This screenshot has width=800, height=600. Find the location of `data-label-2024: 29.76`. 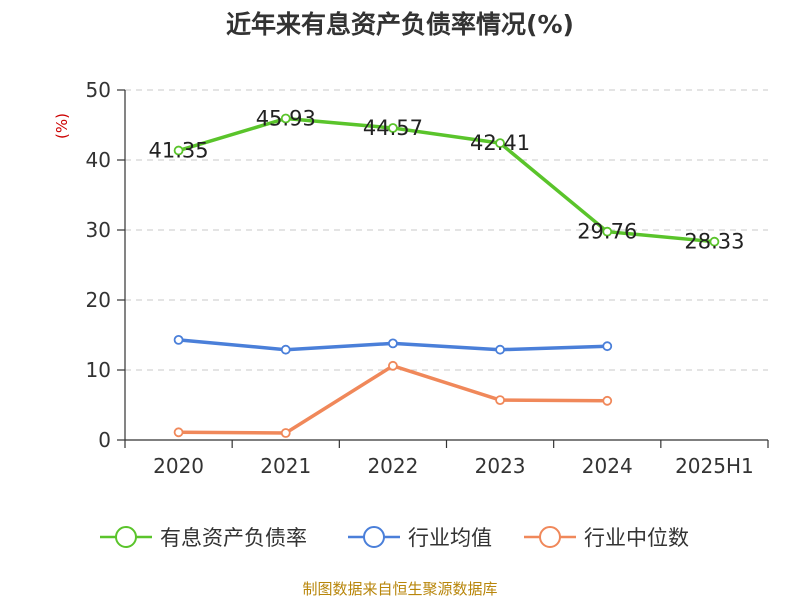

data-label-2024: 29.76 is located at coordinates (607, 232).